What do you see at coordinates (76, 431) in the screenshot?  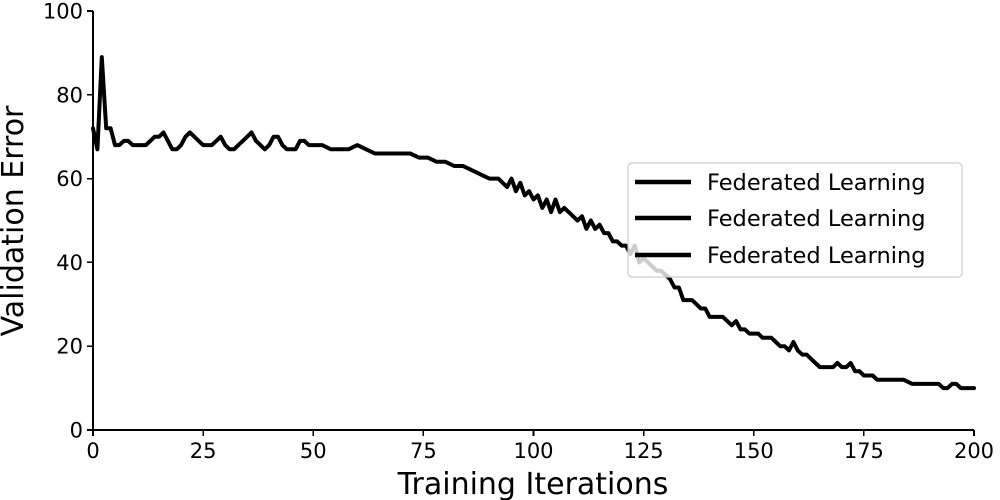 I see `y-tick-label: 0` at bounding box center [76, 431].